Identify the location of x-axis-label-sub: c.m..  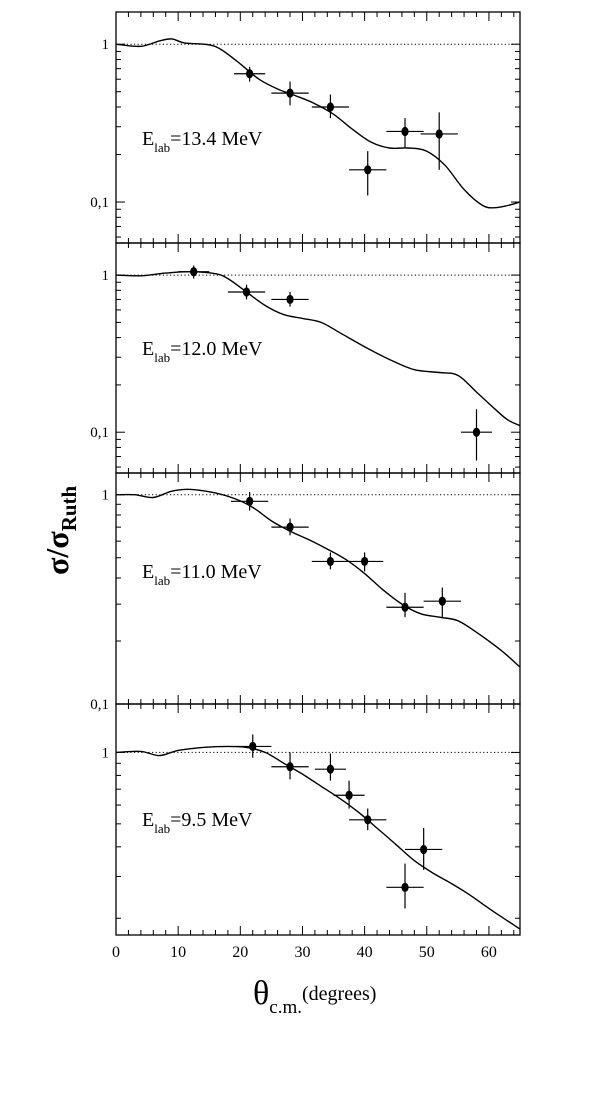
(285, 1007).